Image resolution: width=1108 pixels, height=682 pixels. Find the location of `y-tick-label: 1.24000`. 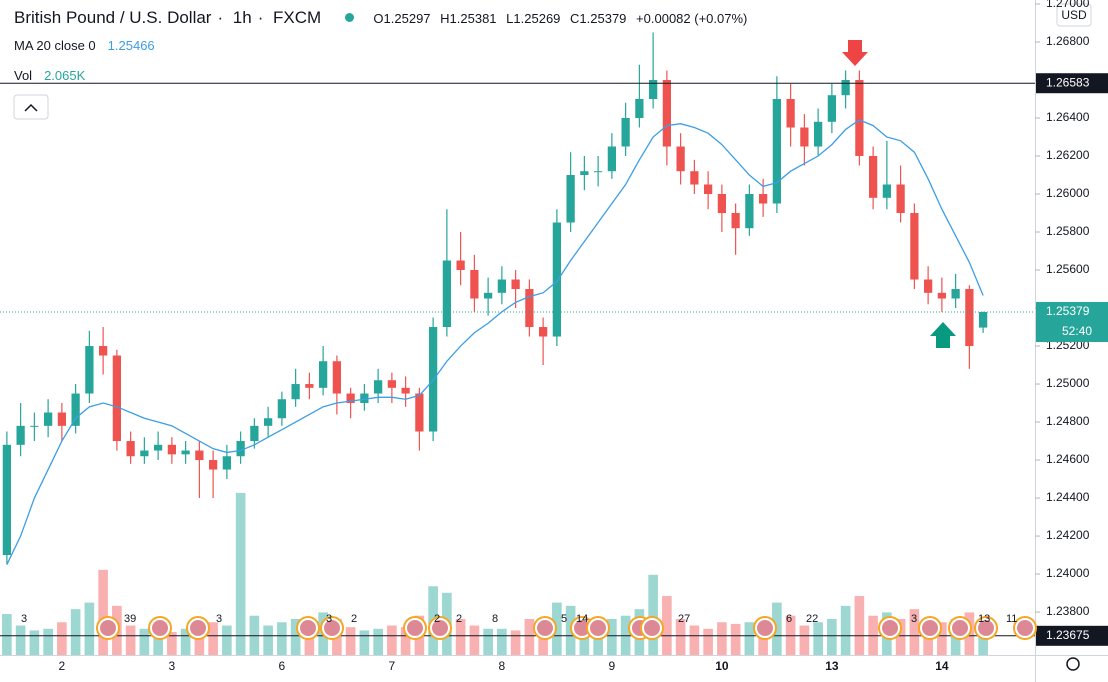

y-tick-label: 1.24000 is located at coordinates (1068, 573).